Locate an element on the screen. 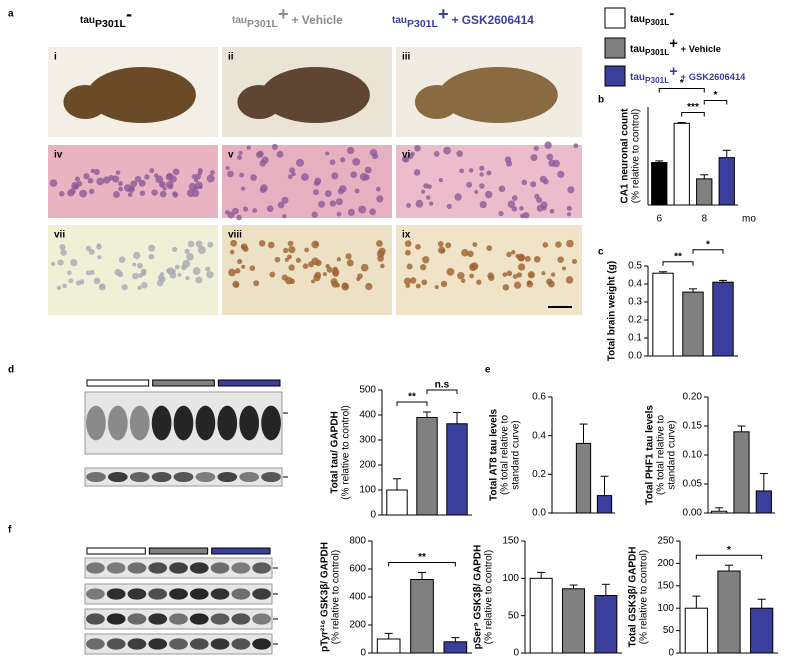  y-axis-label: CA1 neuronal count is located at coordinates (625, 156).